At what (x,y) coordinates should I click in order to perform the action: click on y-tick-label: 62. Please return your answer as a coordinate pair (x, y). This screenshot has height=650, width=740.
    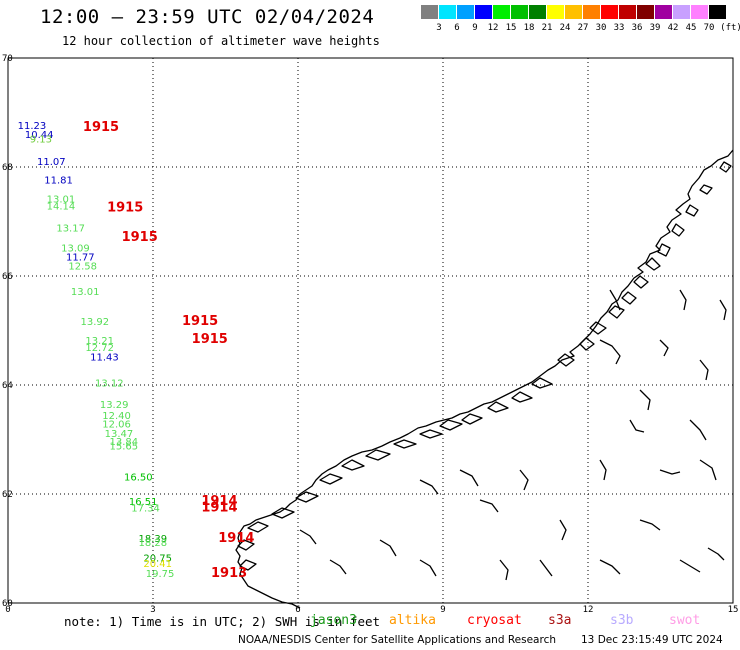
    Looking at the image, I should click on (7, 495).